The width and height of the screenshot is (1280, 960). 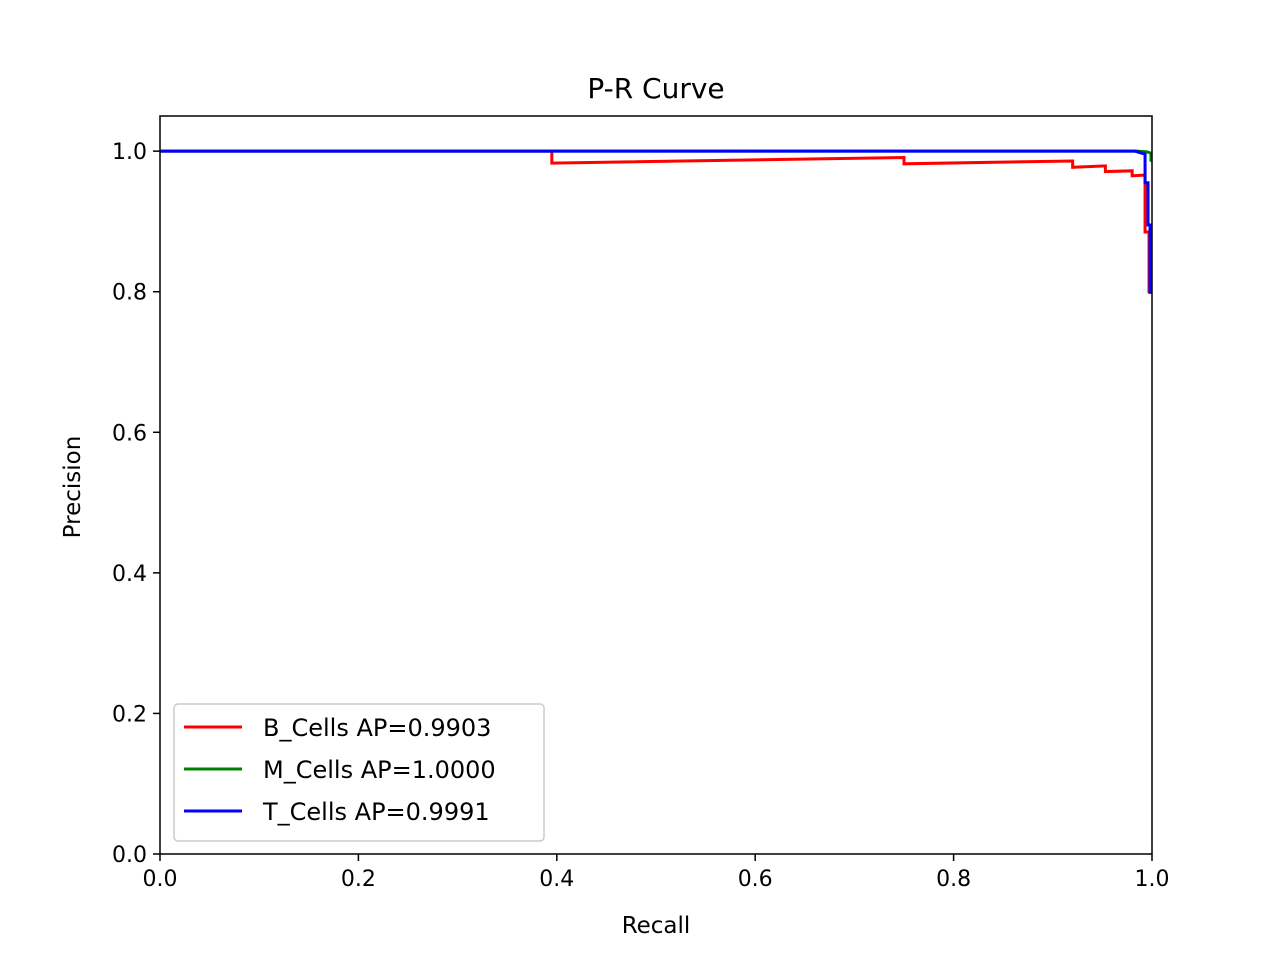 I want to click on chart-title: P-R Curve, so click(x=655, y=88).